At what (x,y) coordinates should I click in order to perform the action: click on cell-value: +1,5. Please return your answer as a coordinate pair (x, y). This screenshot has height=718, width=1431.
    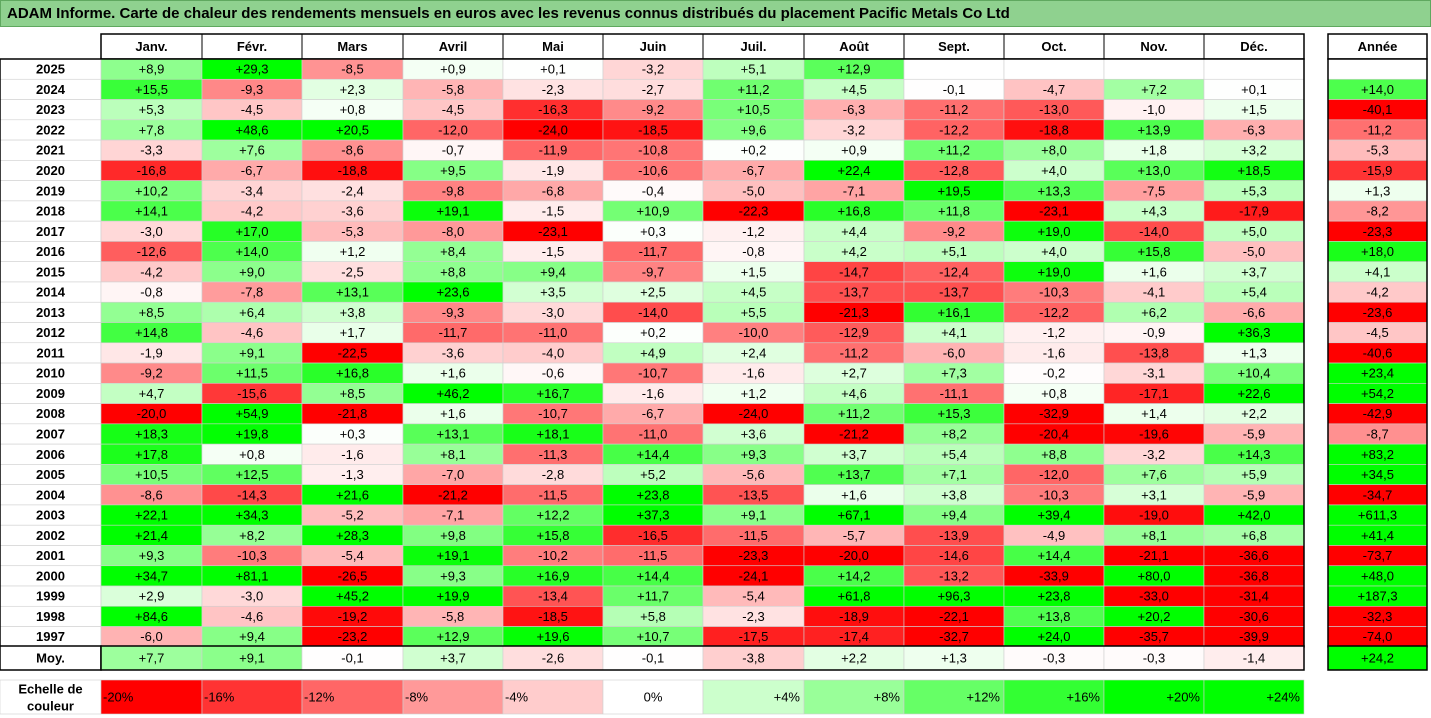
    Looking at the image, I should click on (754, 271).